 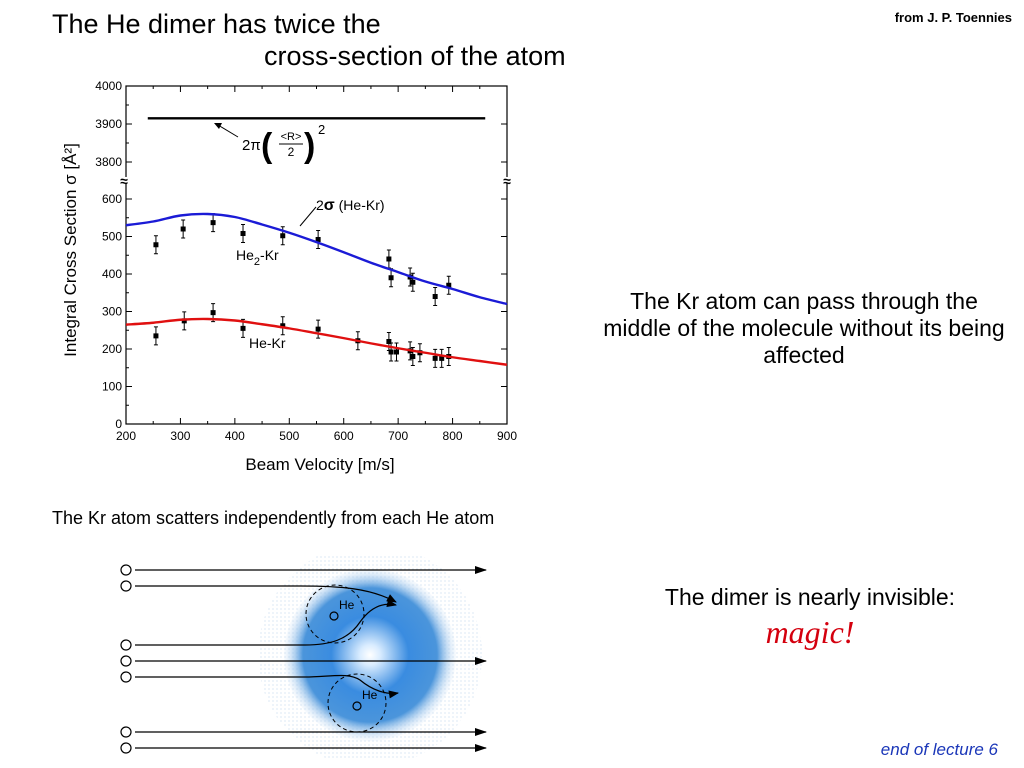 I want to click on y-tick-label: 0, so click(x=118, y=424).